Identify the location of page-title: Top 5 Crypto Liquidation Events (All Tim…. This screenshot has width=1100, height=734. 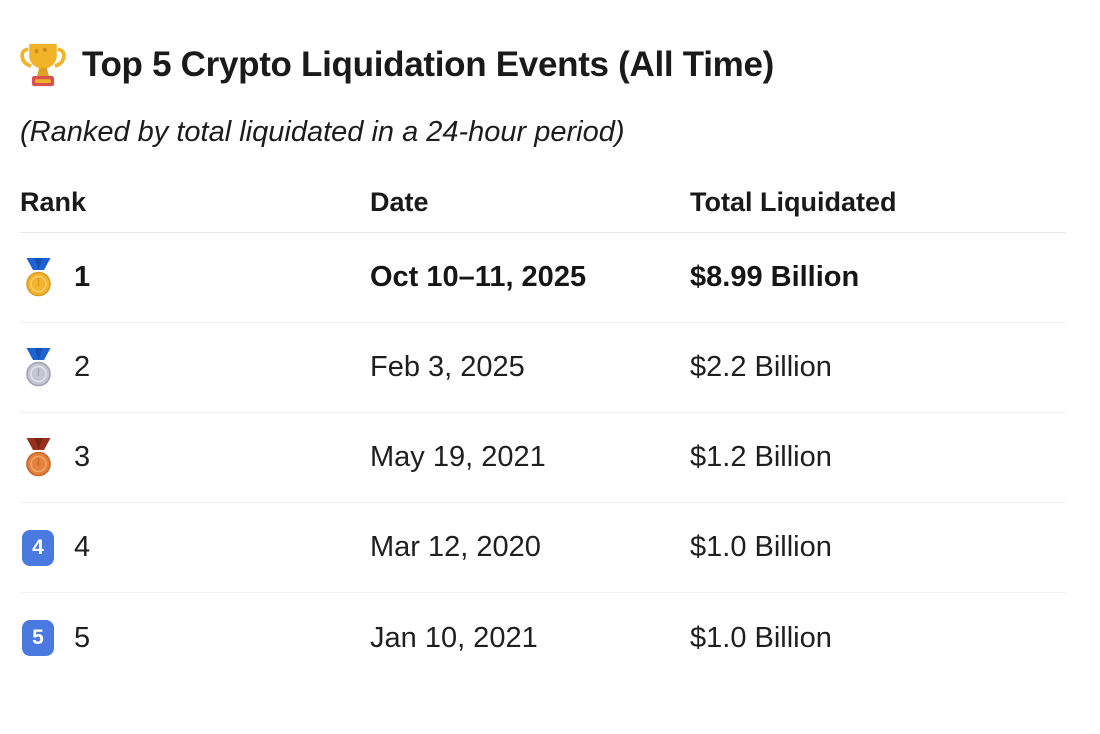
(428, 64).